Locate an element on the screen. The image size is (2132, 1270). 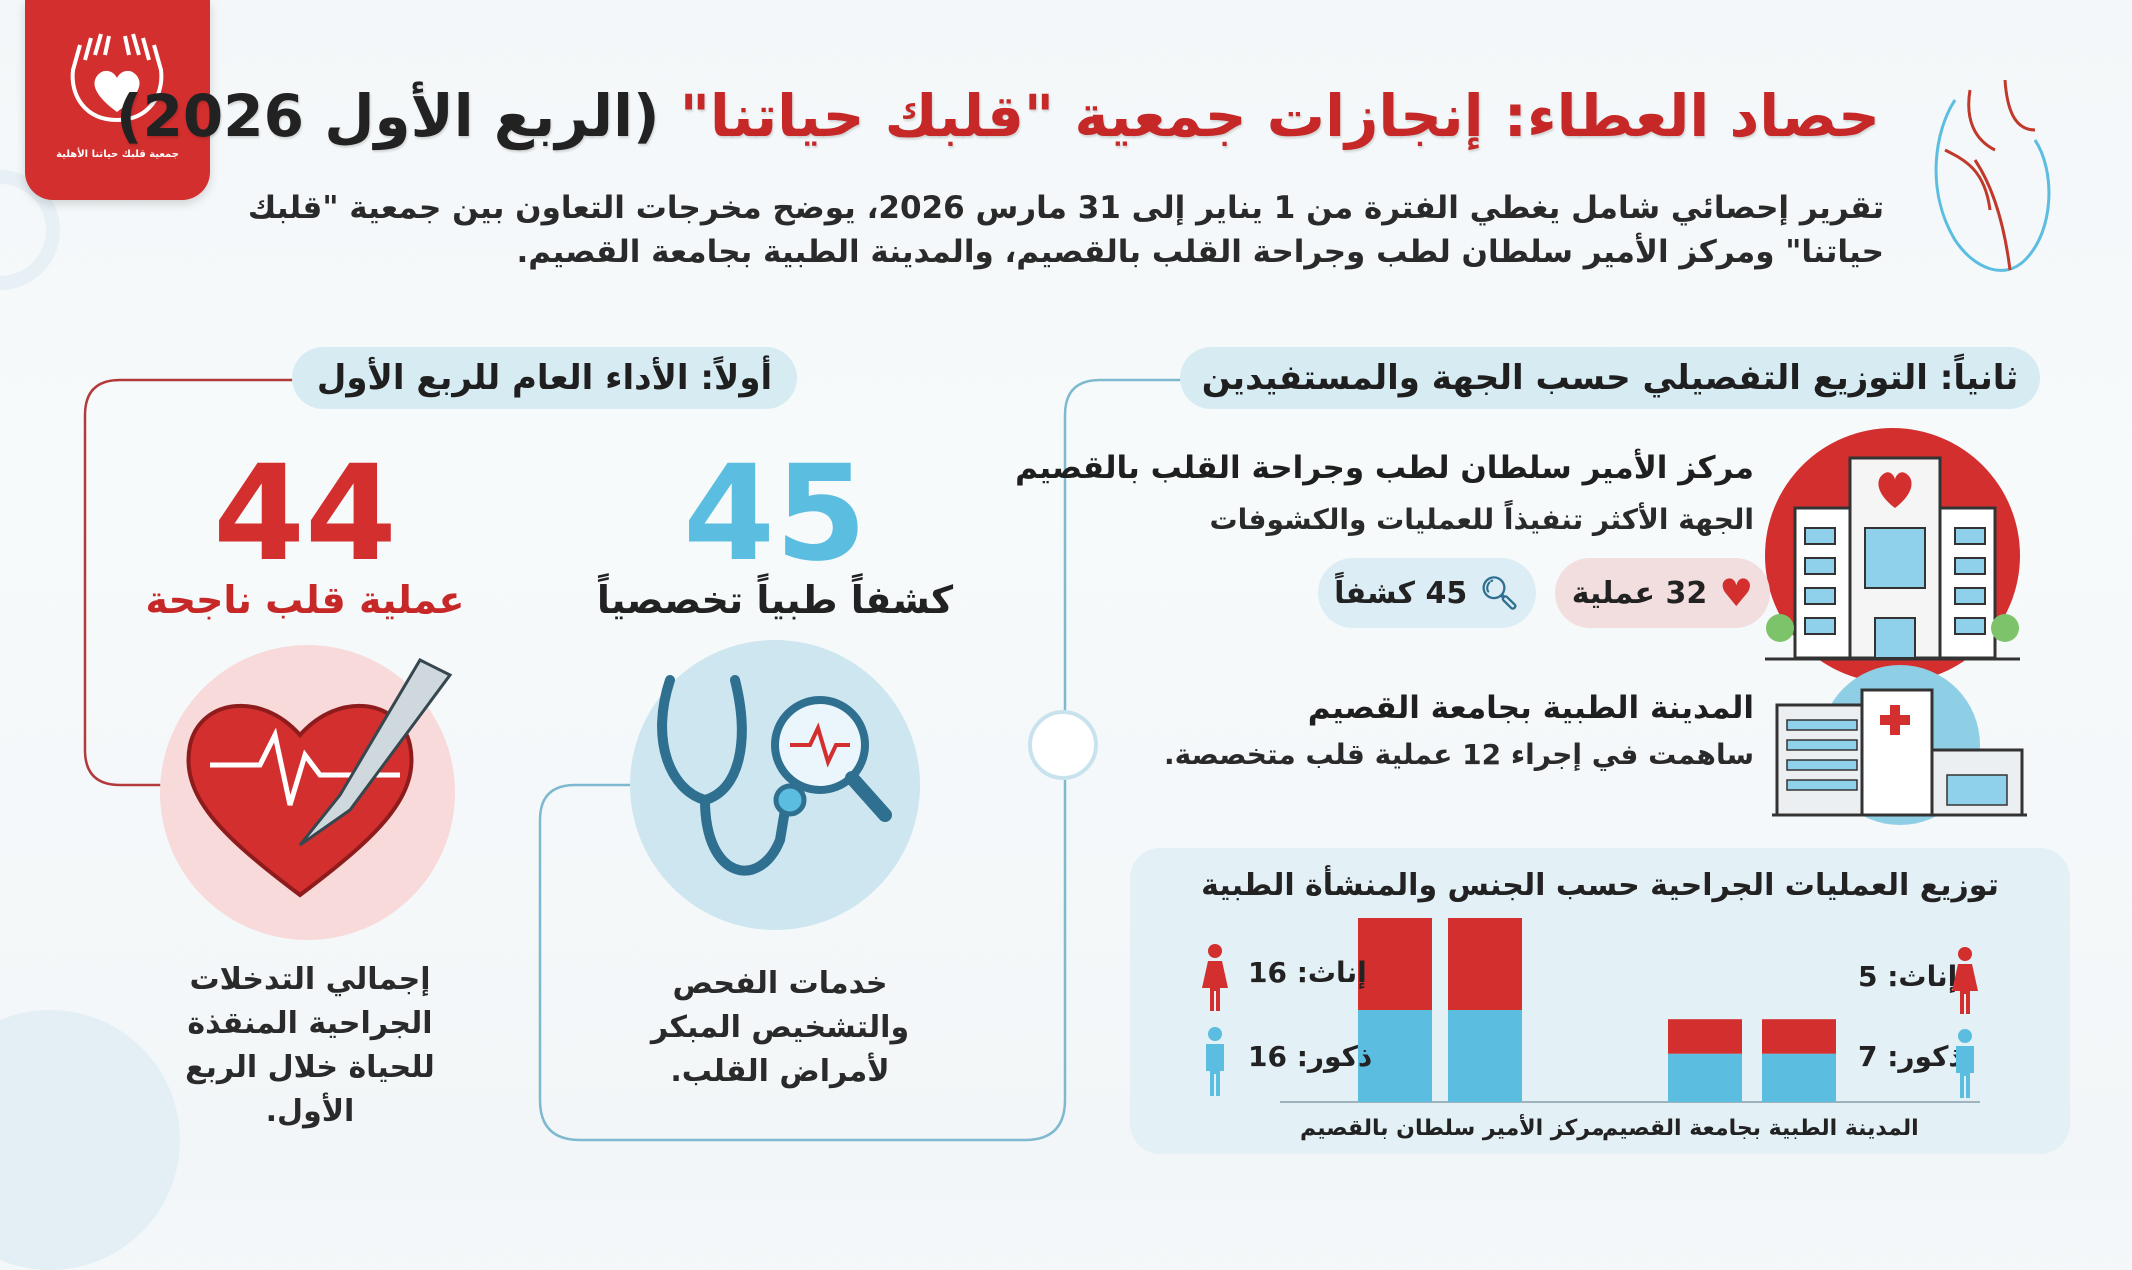
center1-operations-chip: ♥ 32 عملية is located at coordinates (1662, 593).